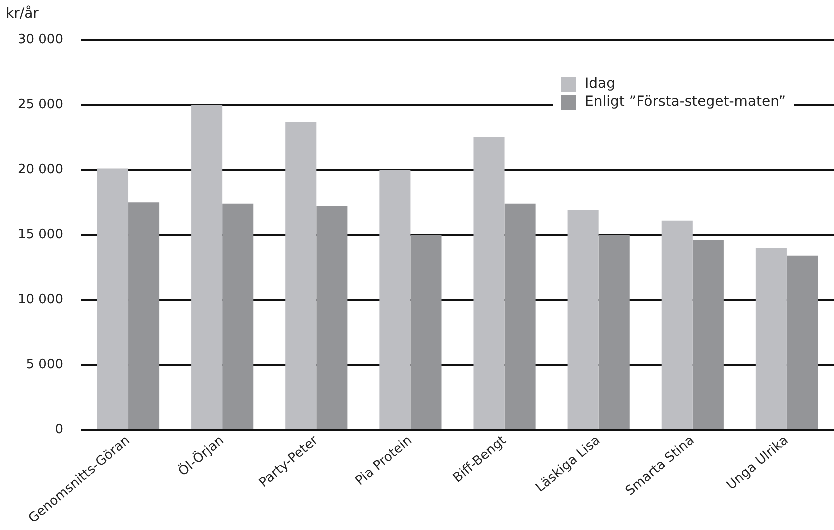 The width and height of the screenshot is (834, 530). Describe the element at coordinates (22, 14) in the screenshot. I see `y-axis-title: kr/år` at that location.